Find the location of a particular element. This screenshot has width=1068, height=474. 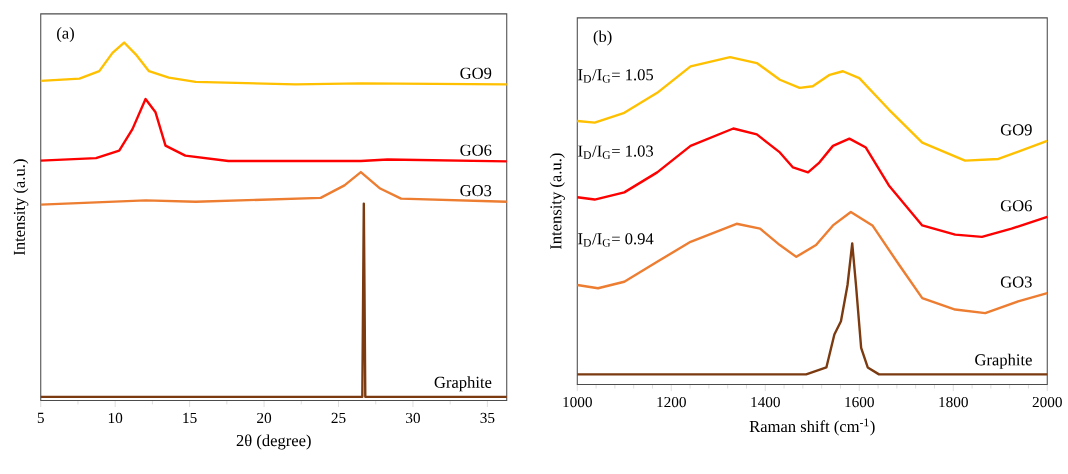

x-tick-label: 1400 is located at coordinates (765, 402).